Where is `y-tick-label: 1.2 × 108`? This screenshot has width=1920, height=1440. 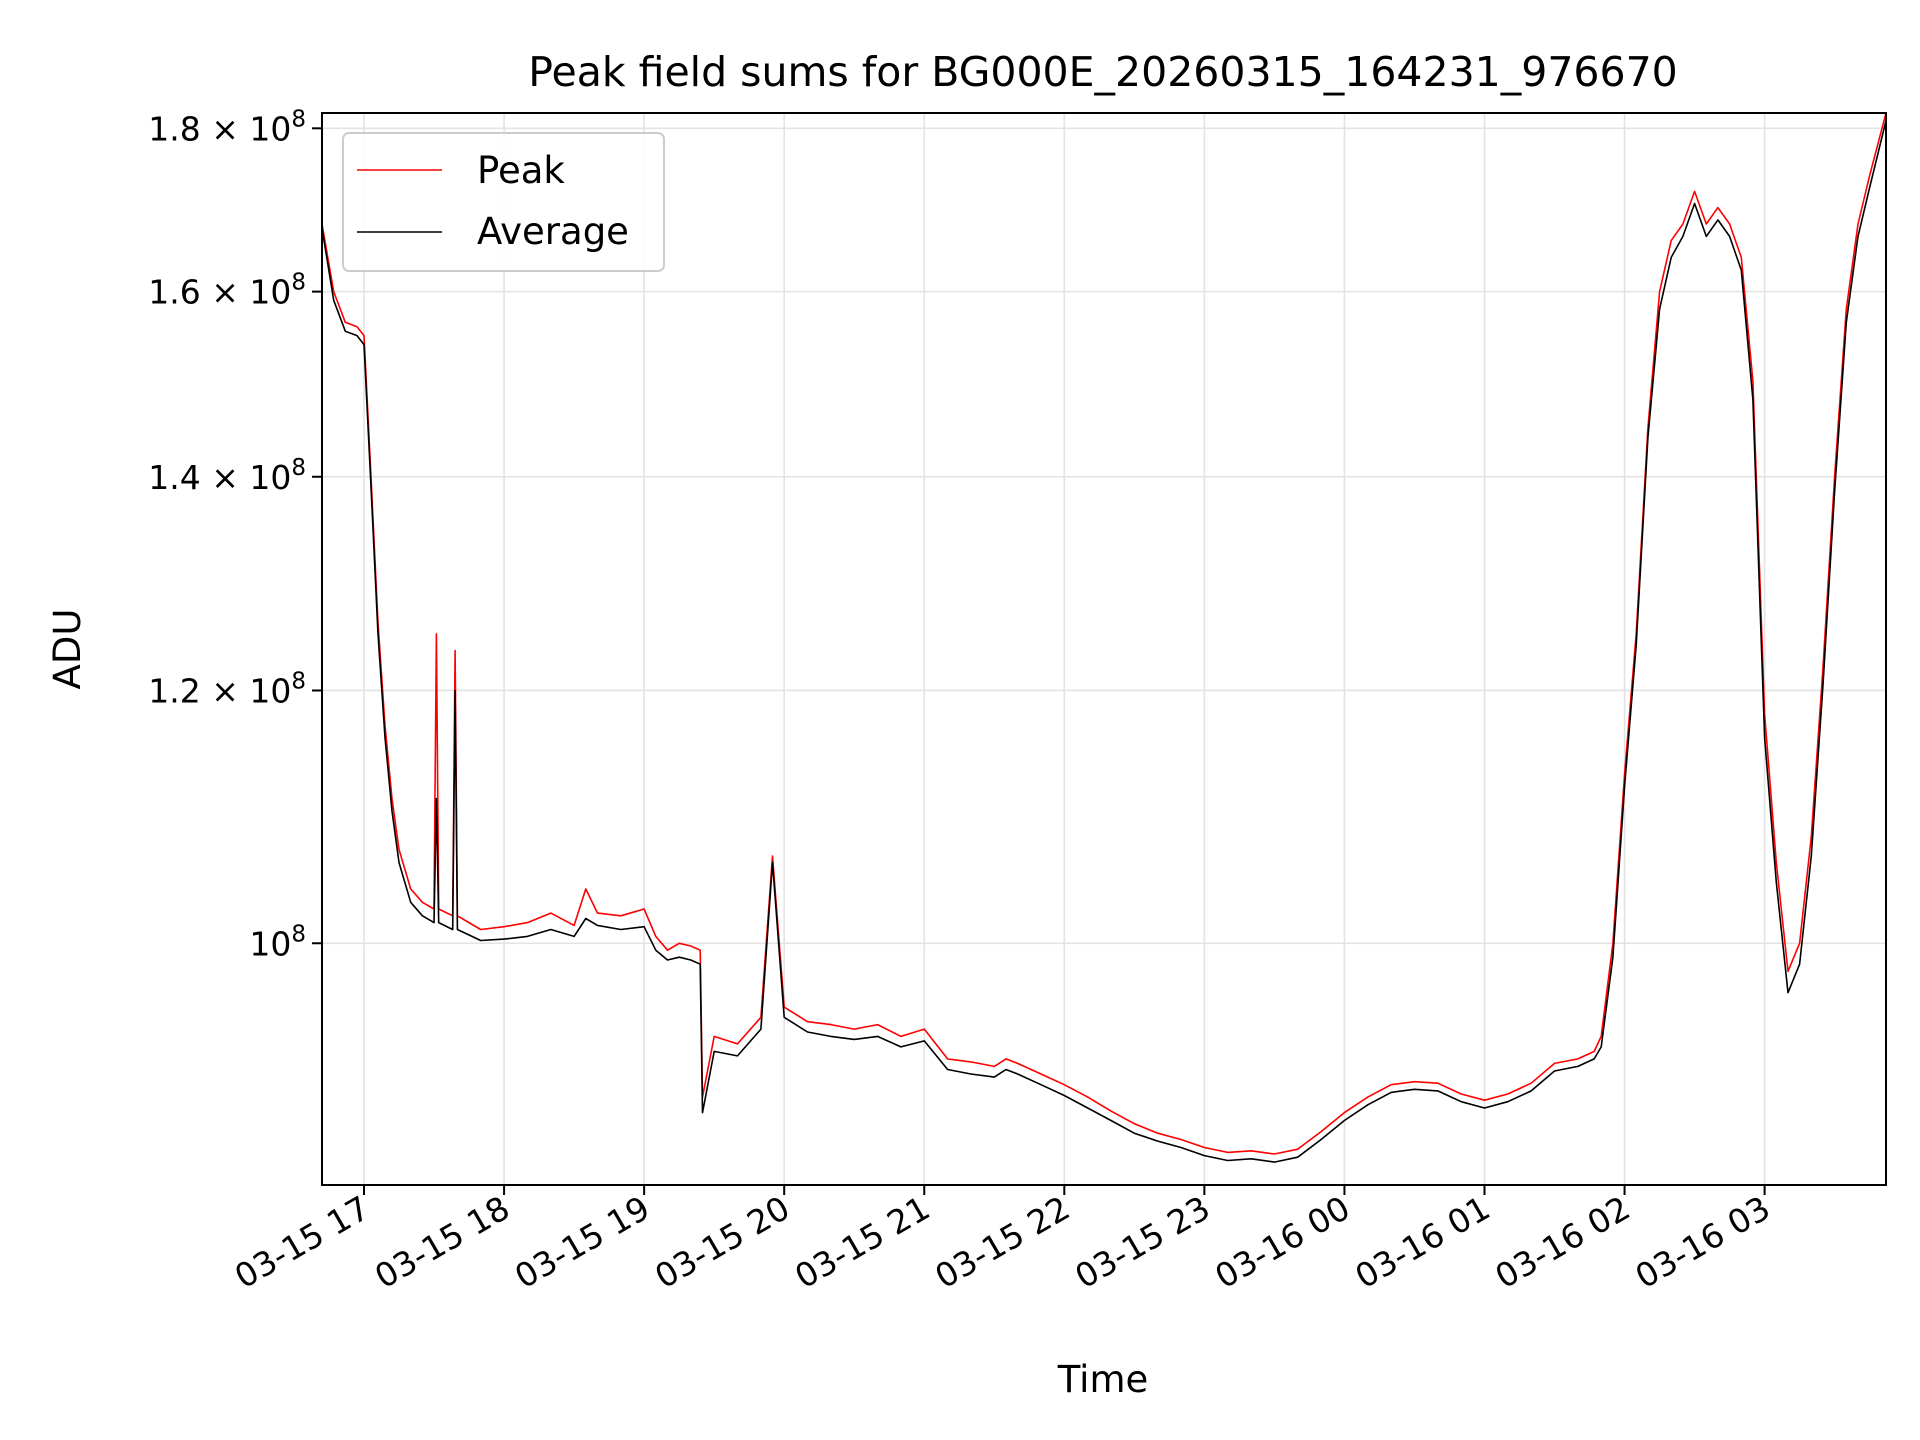
y-tick-label: 1.2 × 108 is located at coordinates (227, 689).